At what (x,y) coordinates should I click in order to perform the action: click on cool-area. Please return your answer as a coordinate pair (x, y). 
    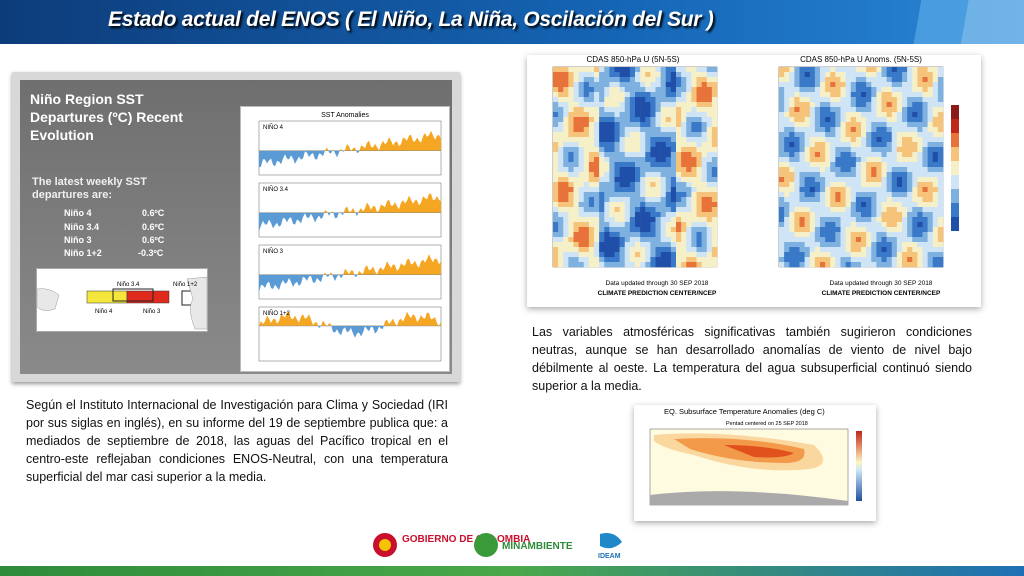
    Looking at the image, I should click on (350, 283).